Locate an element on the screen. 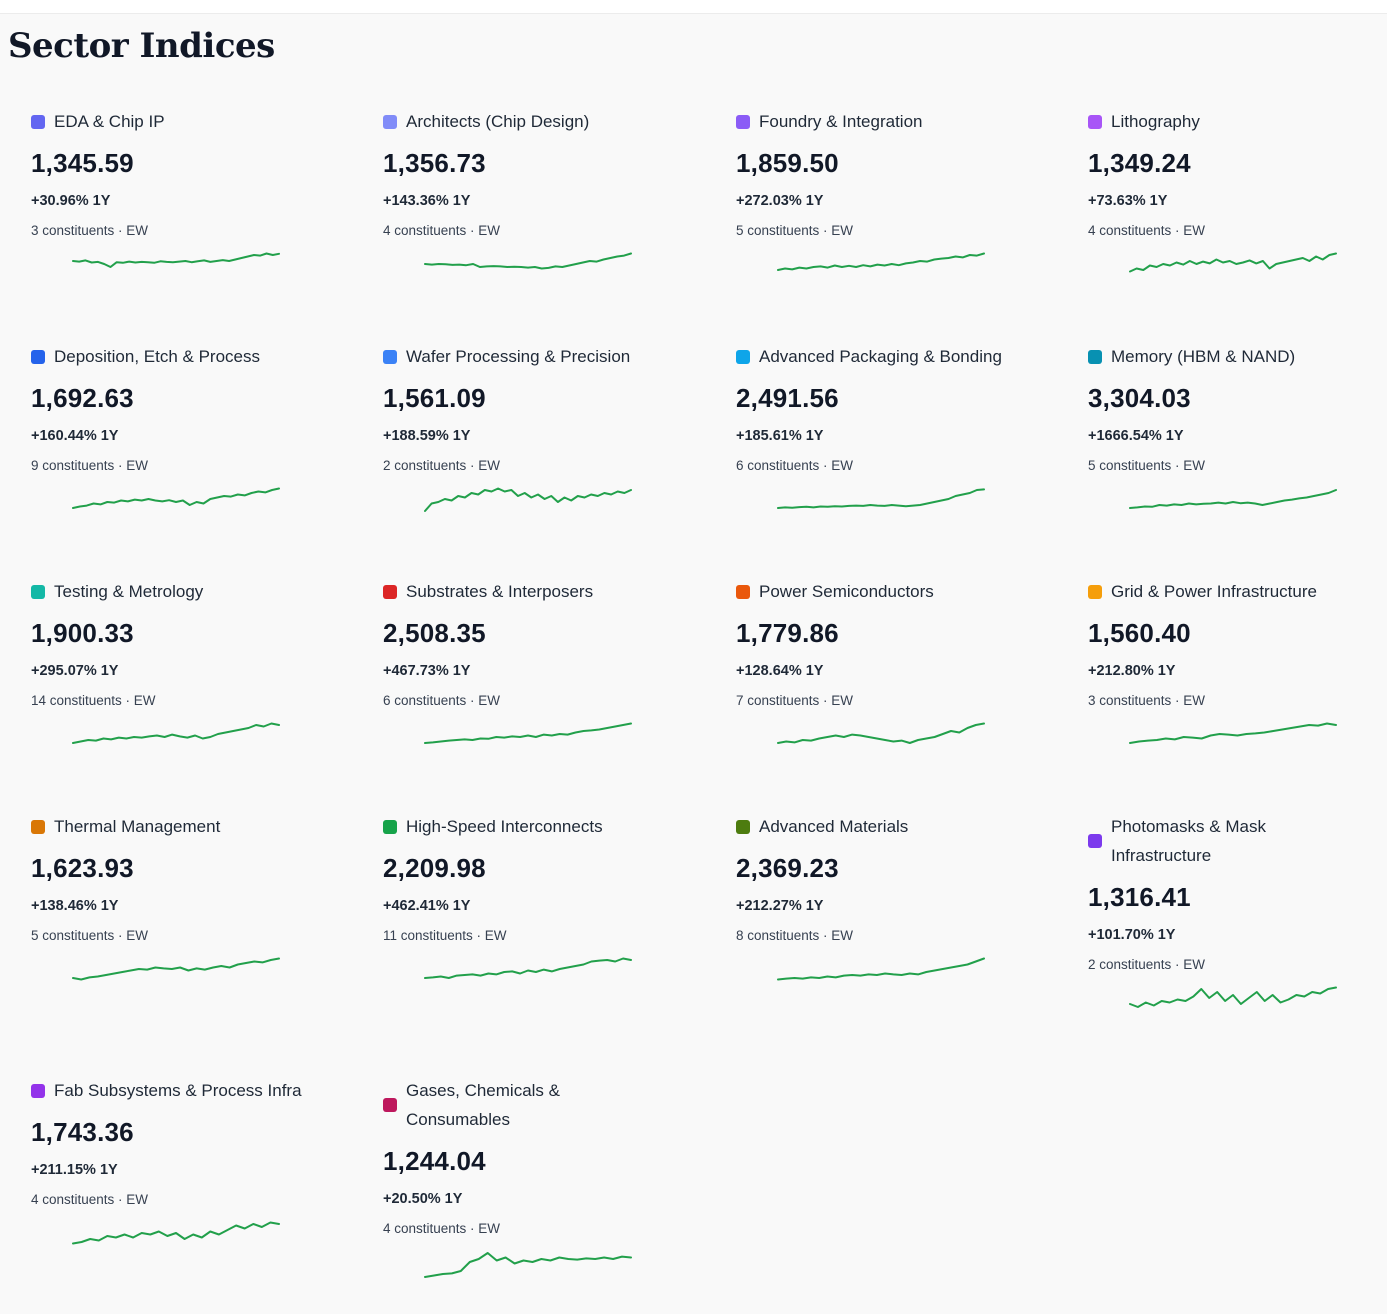  sector-card-header: Substrates & Interposers is located at coordinates (533, 591).